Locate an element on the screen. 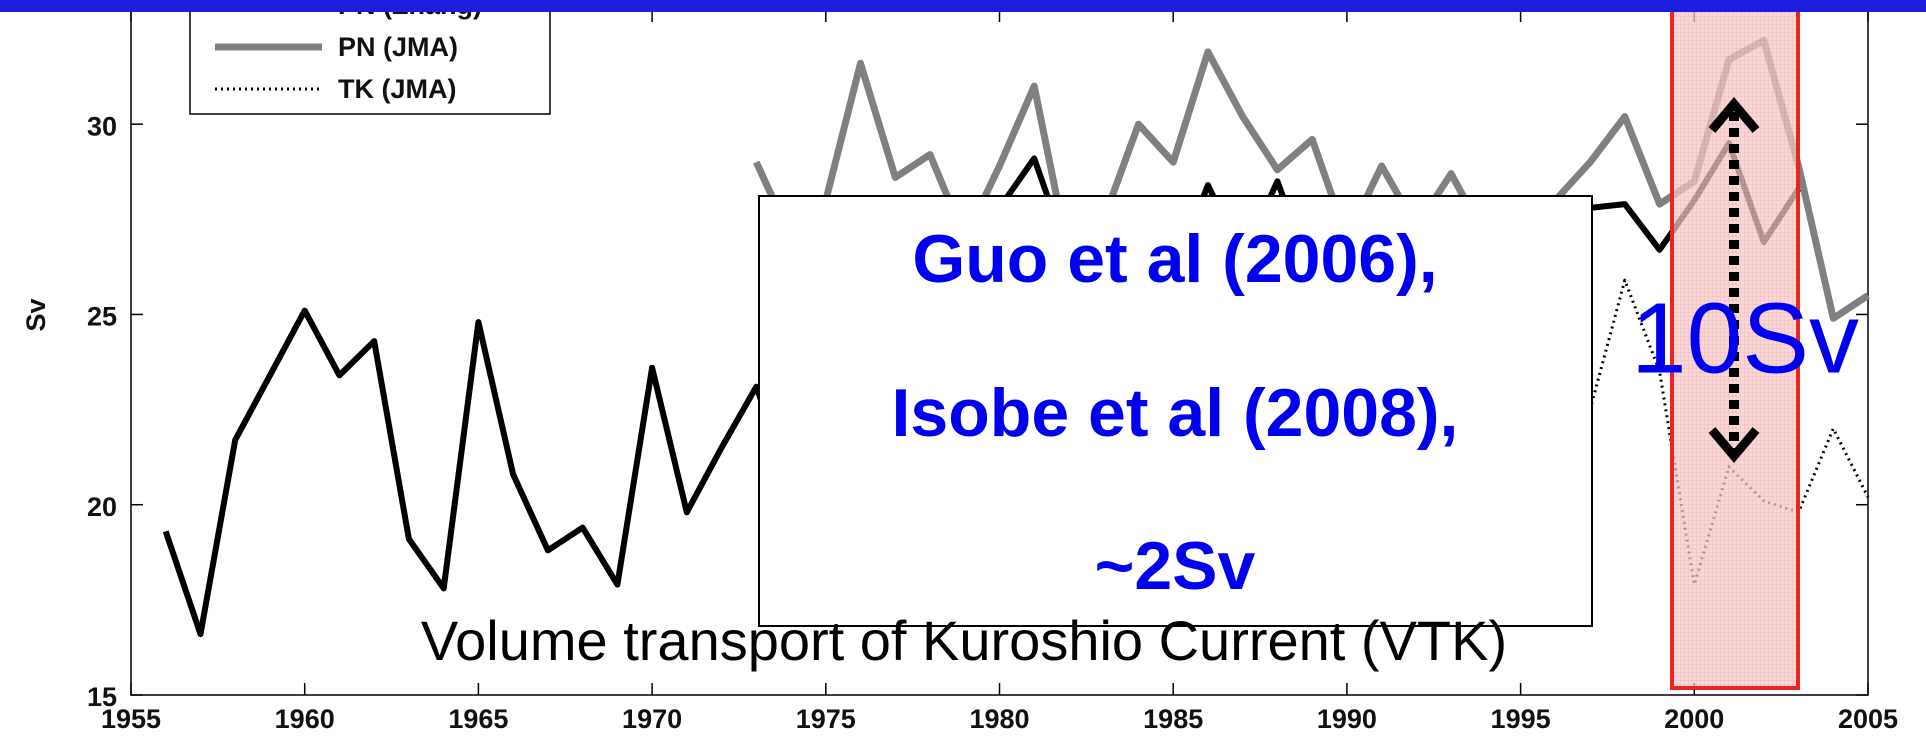 This screenshot has width=1926, height=739. y-tick-label: 30 is located at coordinates (102, 126).